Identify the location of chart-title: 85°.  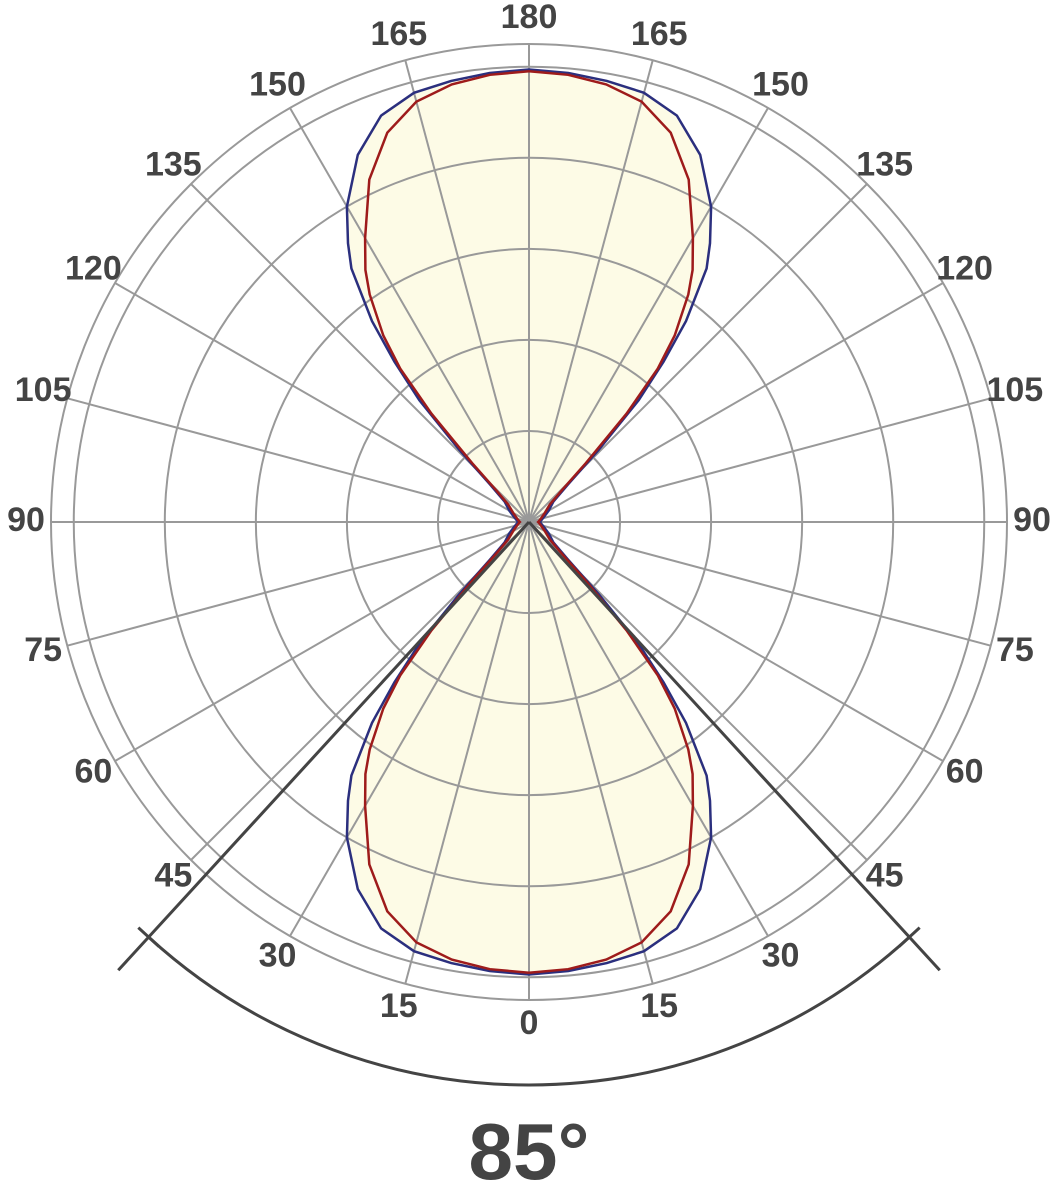
(529, 1151).